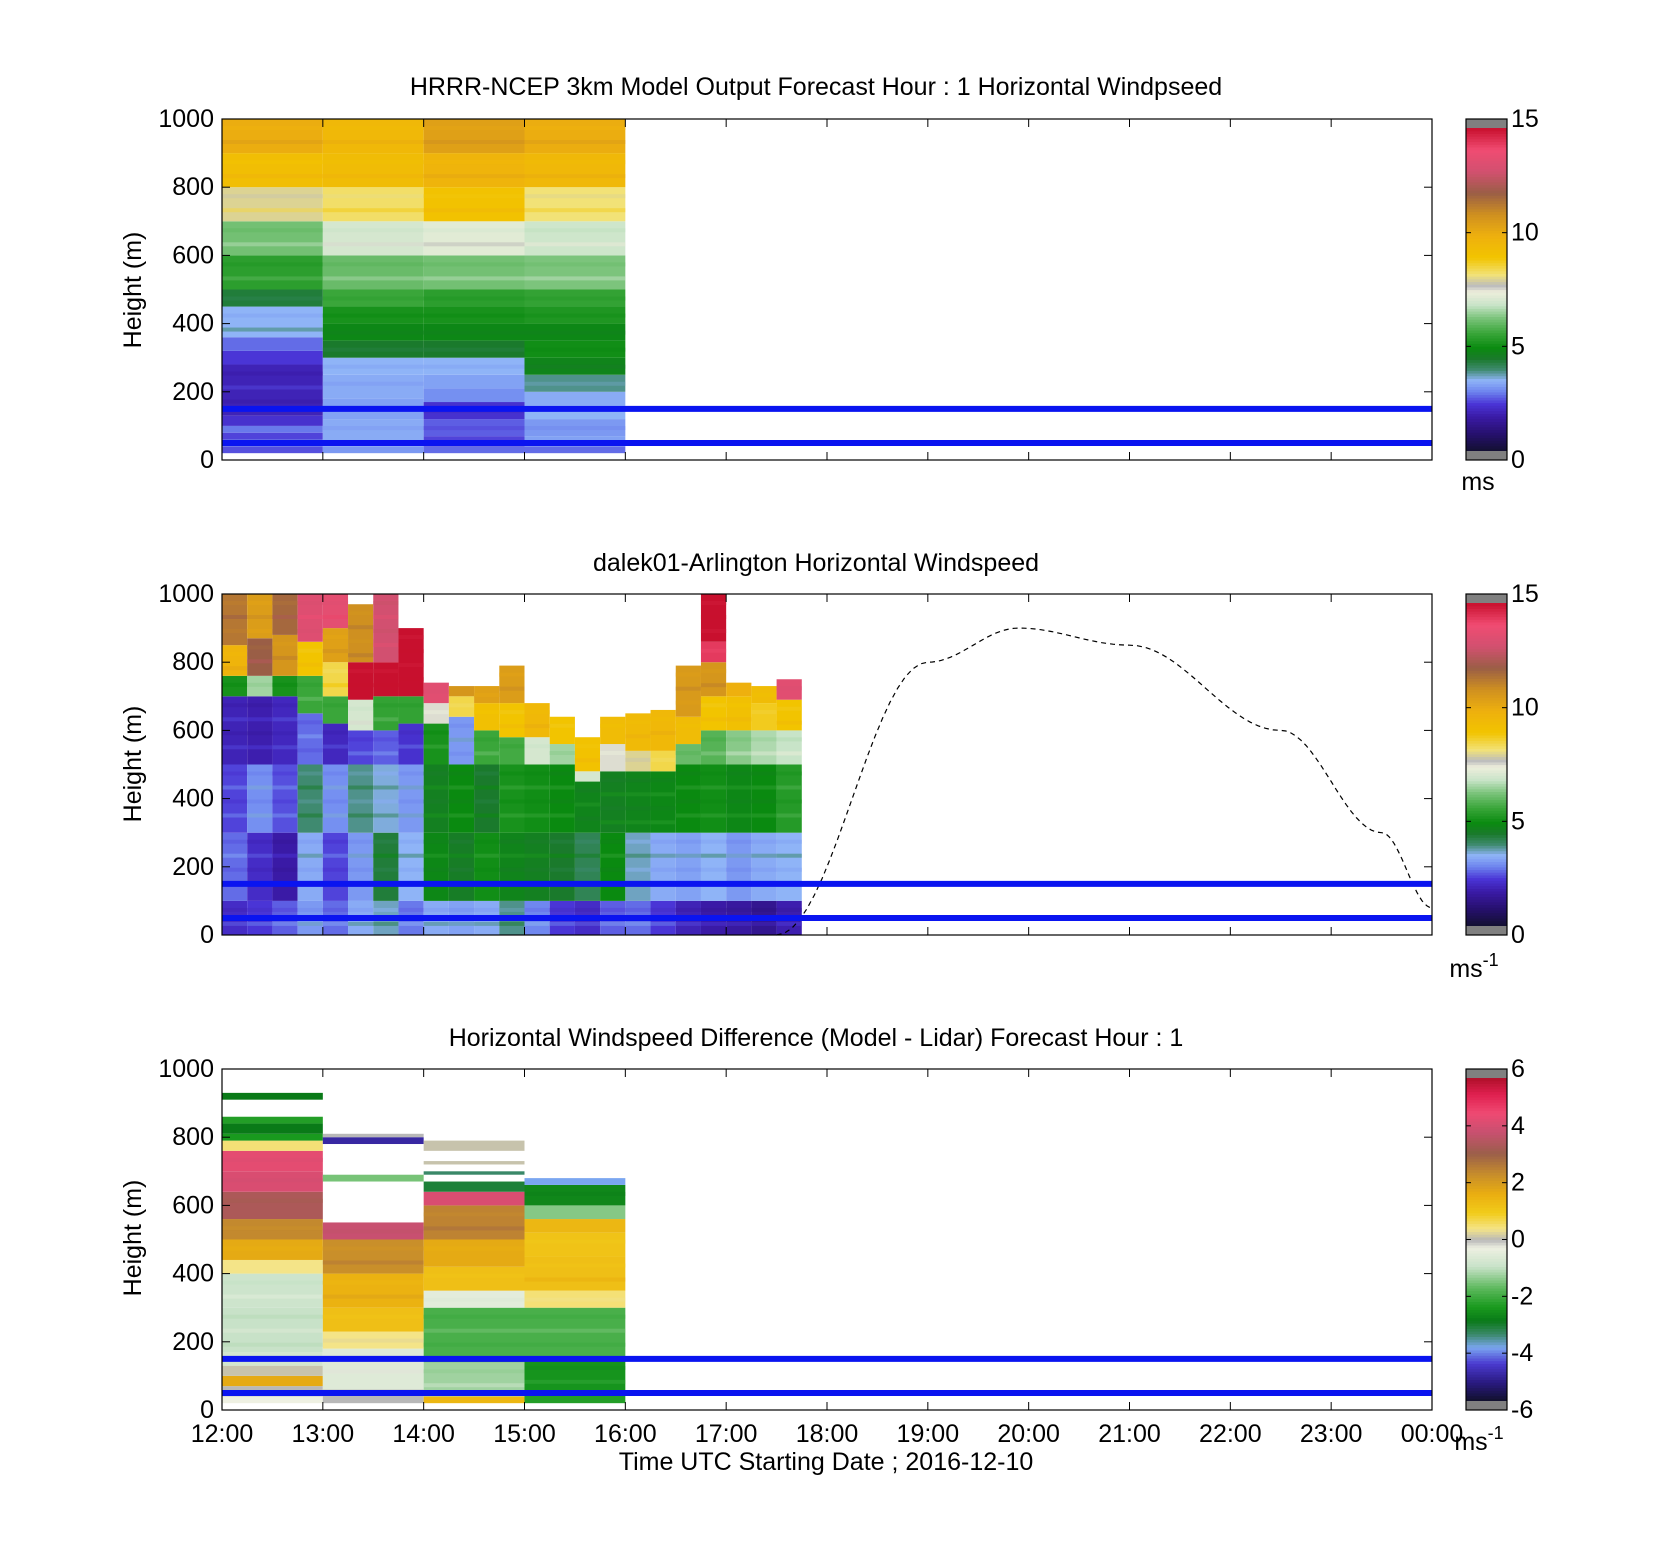 The image size is (1680, 1561). I want to click on x-tick-label: 14:00, so click(423, 1434).